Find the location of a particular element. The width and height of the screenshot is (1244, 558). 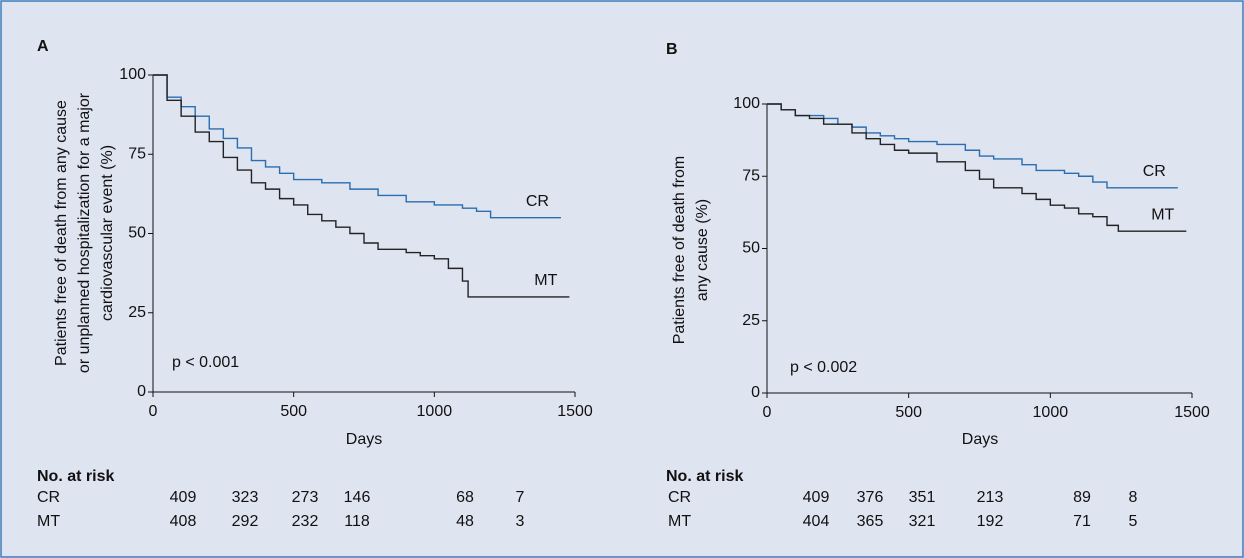

risk-count: 68 is located at coordinates (465, 497).